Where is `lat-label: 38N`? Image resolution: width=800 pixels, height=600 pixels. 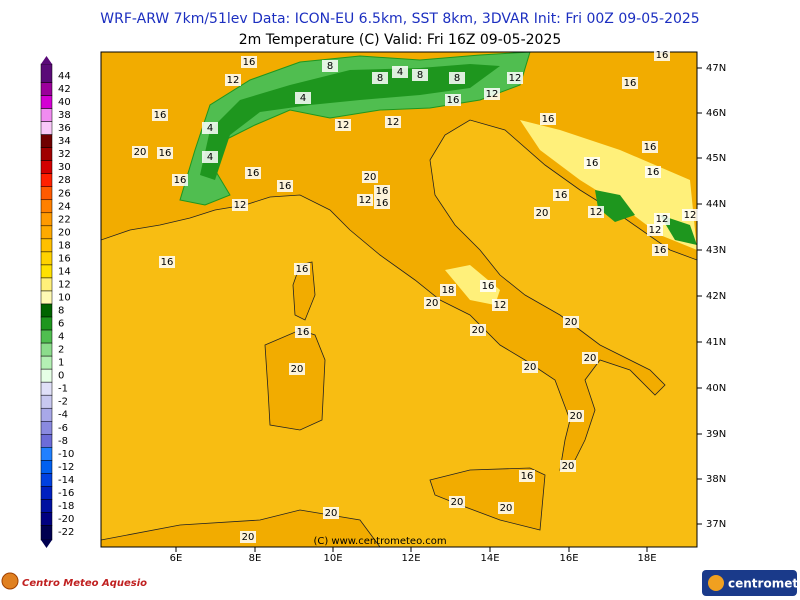
lat-label: 38N is located at coordinates (716, 479).